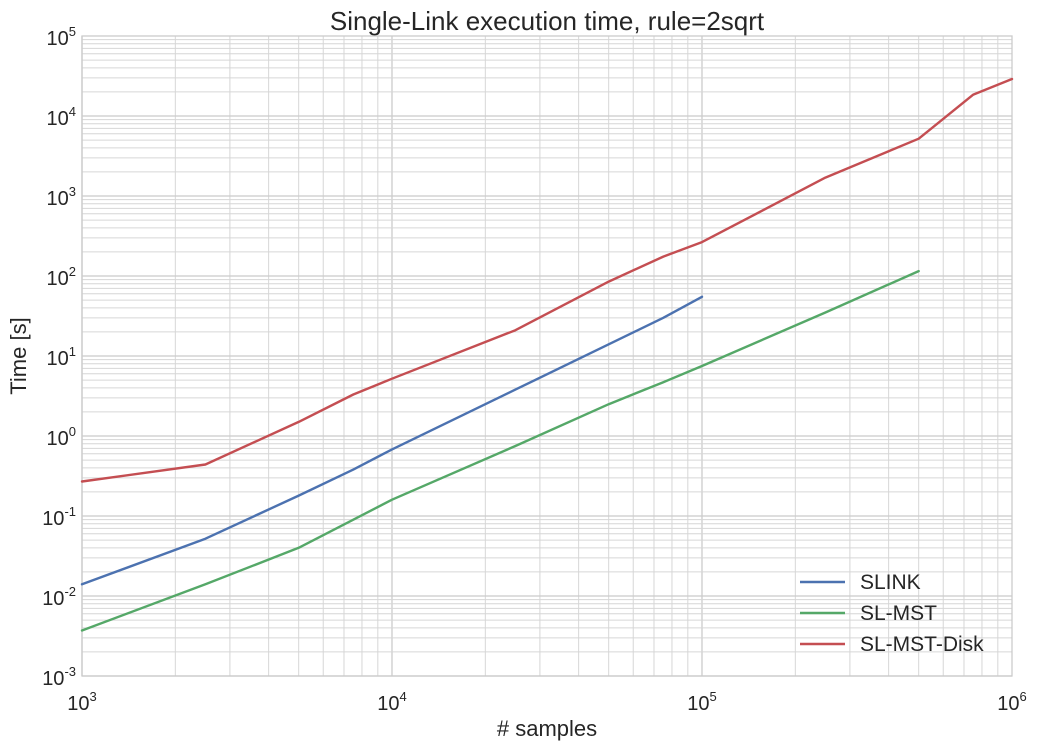  Describe the element at coordinates (59, 677) in the screenshot. I see `y-tick-label: 10⁻³` at that location.